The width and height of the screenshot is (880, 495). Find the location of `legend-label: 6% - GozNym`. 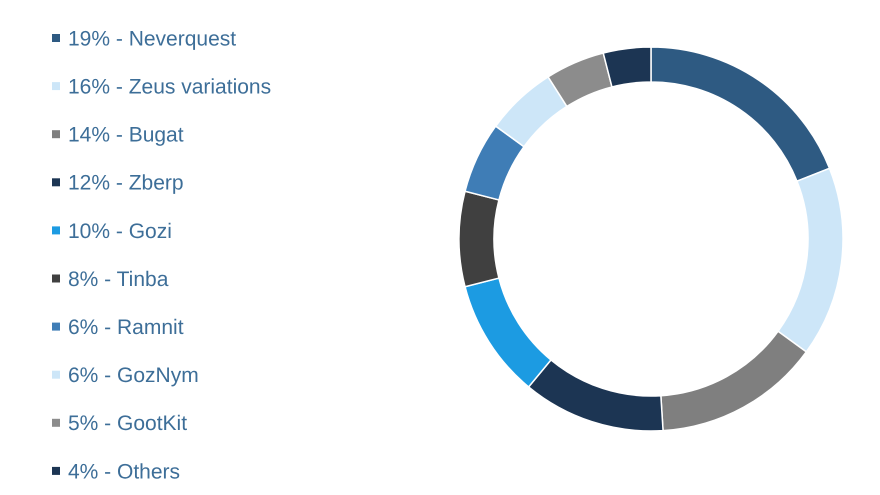

legend-label: 6% - GozNym is located at coordinates (133, 376).